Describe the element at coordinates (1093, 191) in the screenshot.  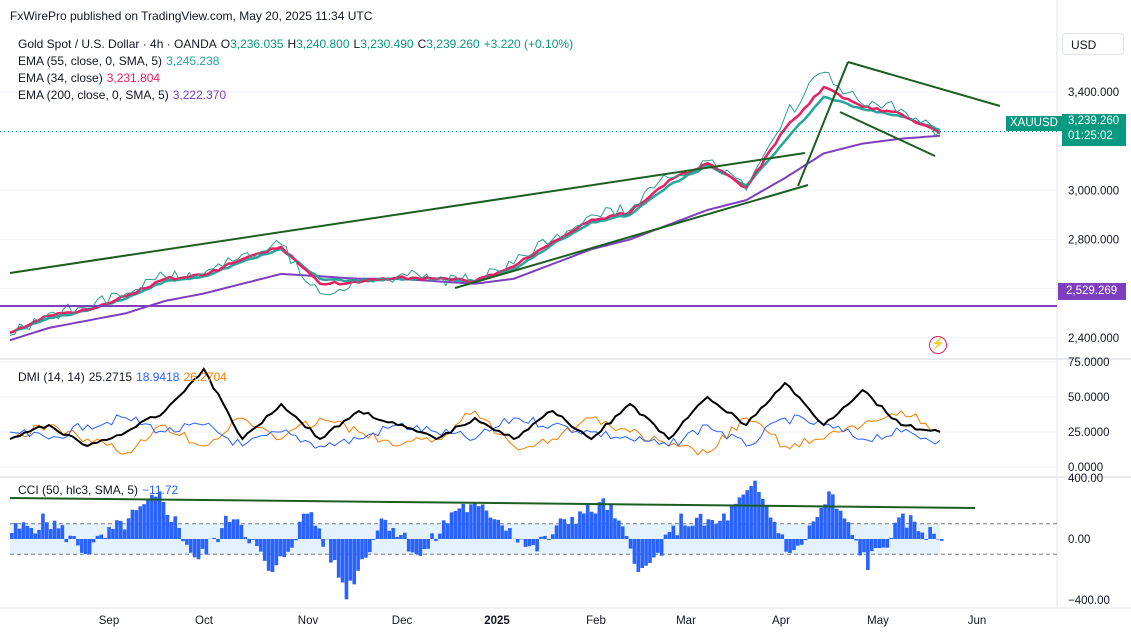
I see `price-axis-label: 3,000.000` at that location.